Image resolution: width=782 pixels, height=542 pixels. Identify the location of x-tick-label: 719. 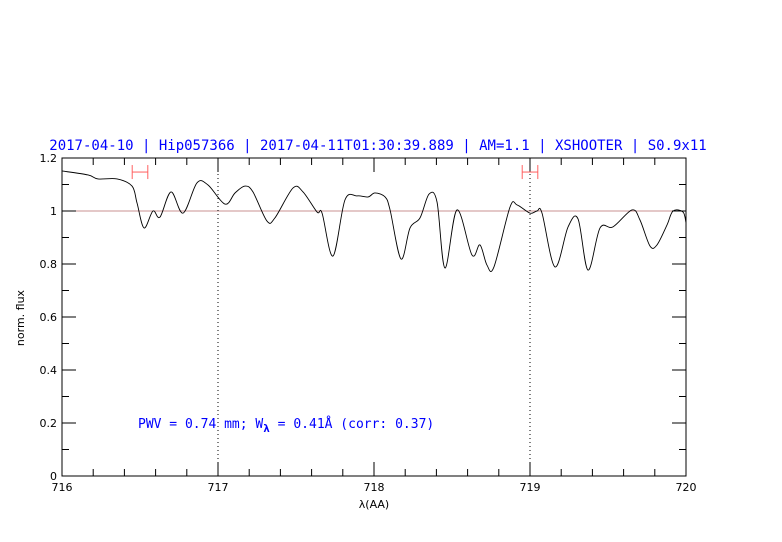
(530, 487).